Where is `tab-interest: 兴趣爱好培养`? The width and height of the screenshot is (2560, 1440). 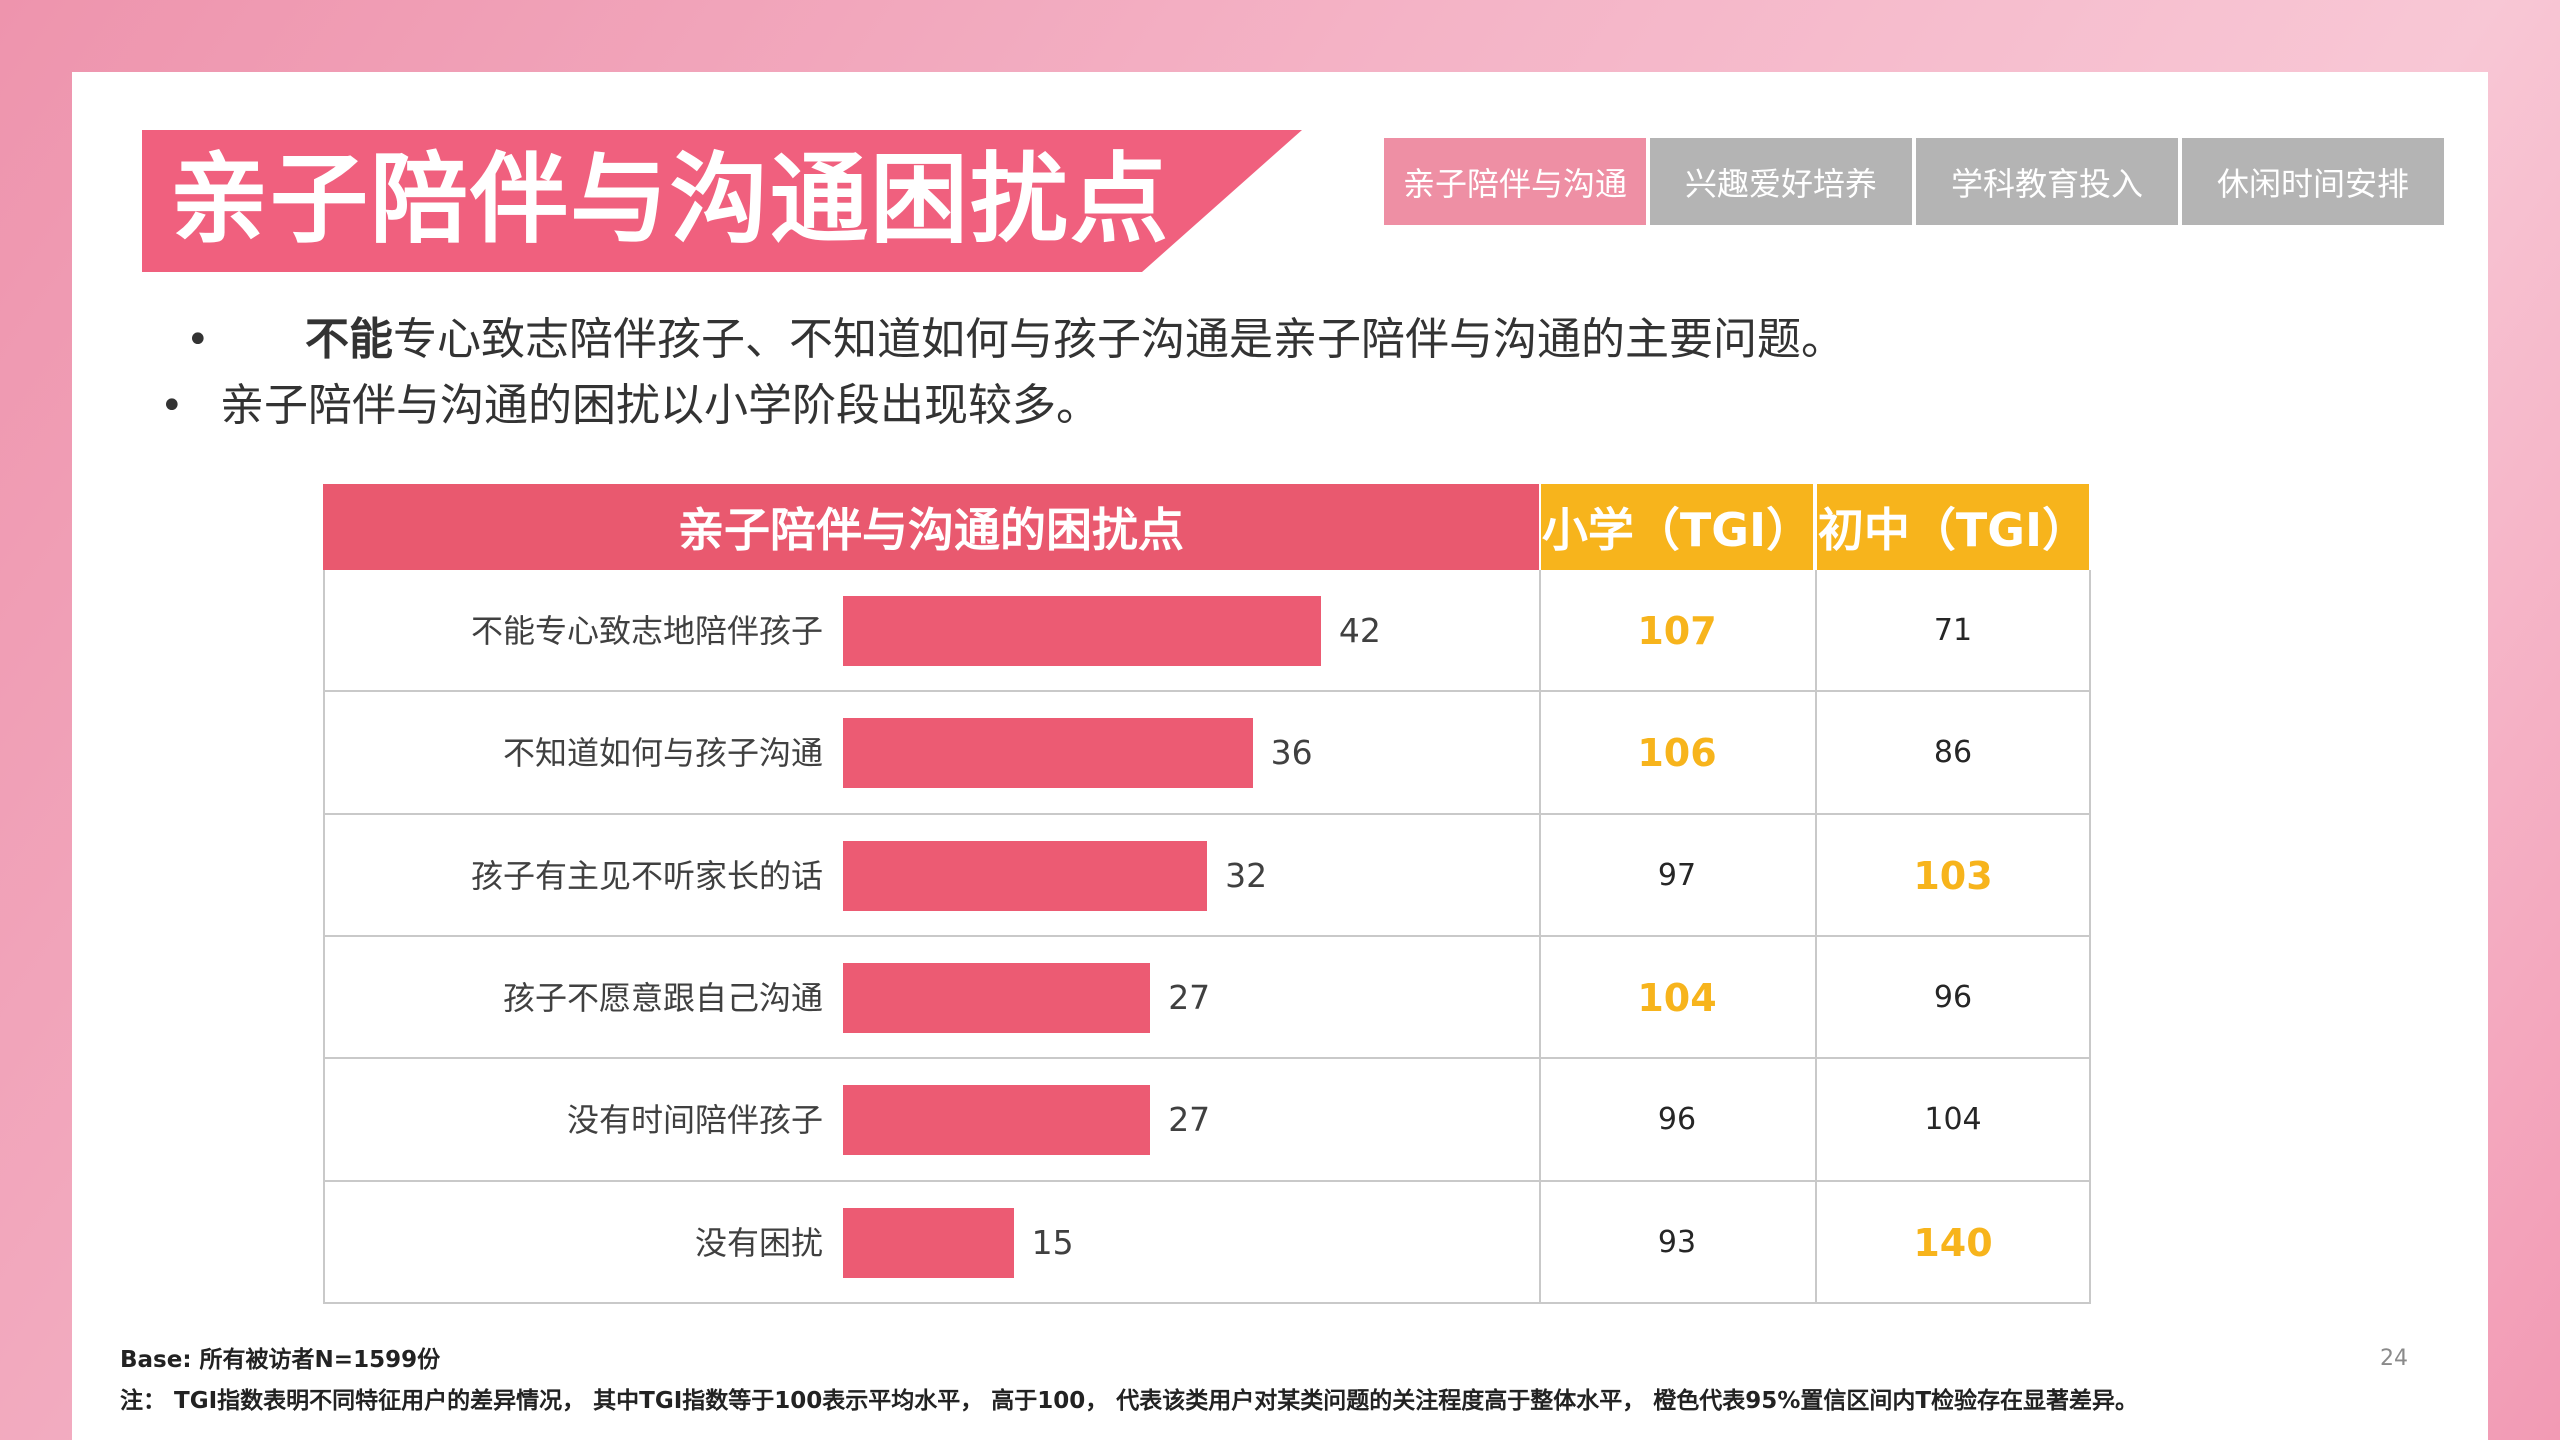
tab-interest: 兴趣爱好培养 is located at coordinates (1781, 181).